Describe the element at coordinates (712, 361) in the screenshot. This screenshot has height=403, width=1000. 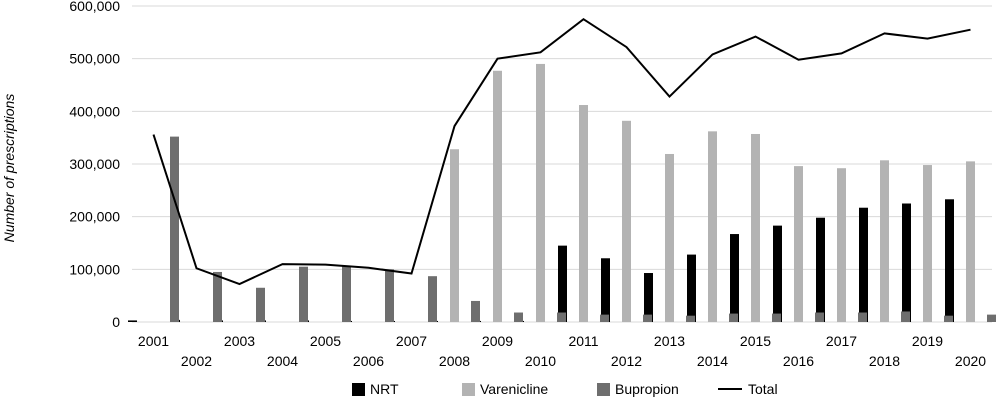
I see `x-tick-label: 2014` at that location.